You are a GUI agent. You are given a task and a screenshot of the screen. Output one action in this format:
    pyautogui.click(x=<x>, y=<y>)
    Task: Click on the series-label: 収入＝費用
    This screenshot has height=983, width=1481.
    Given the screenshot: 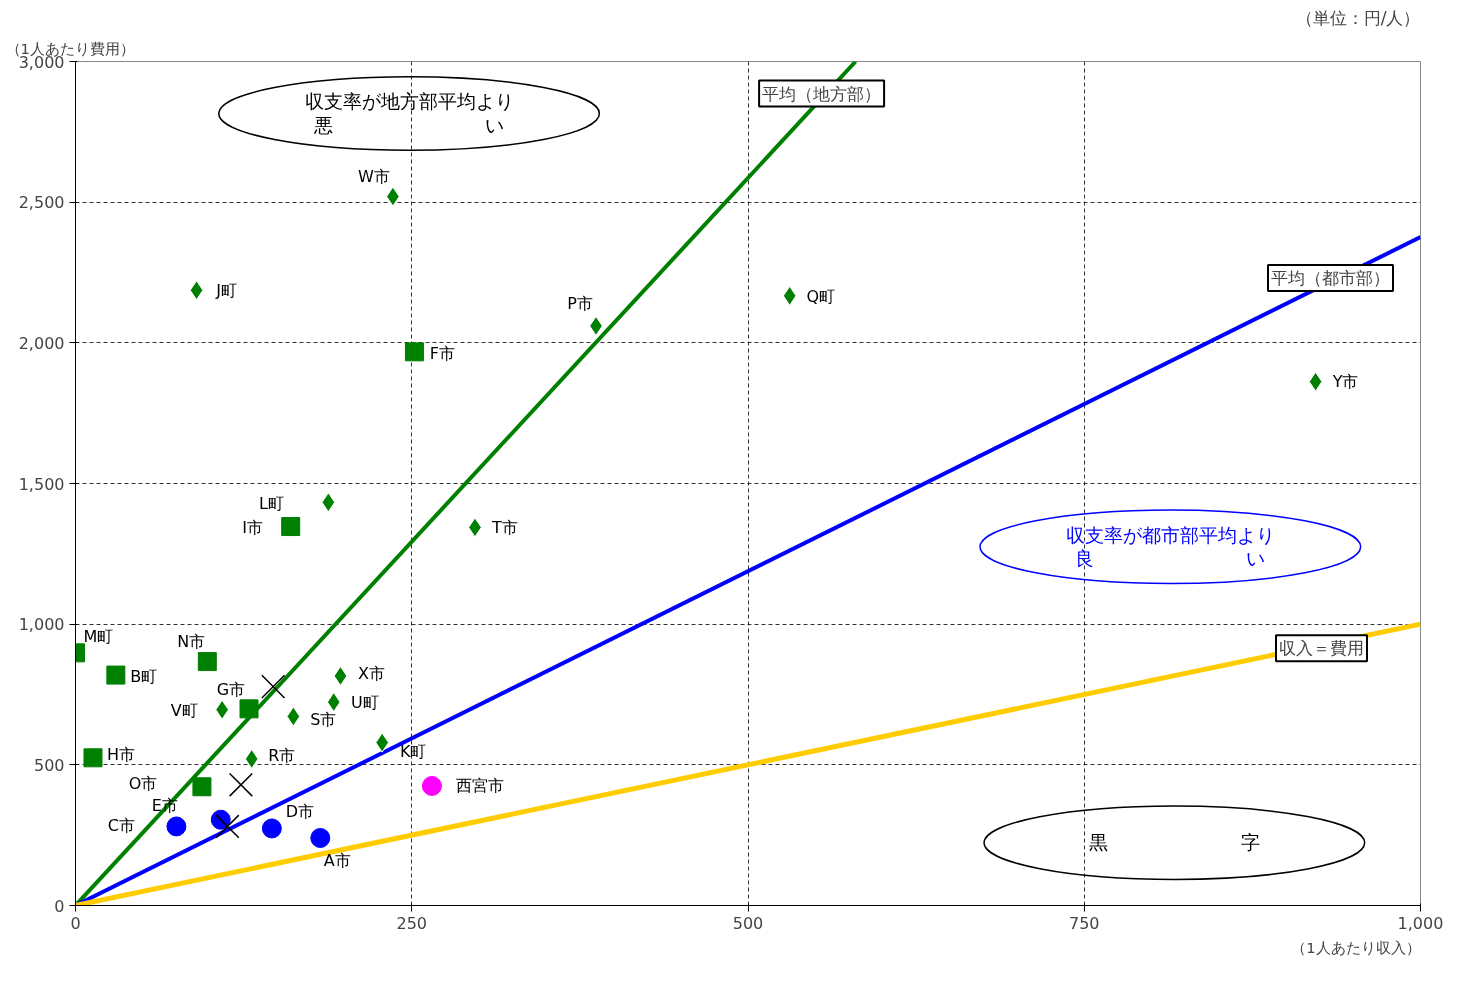 What is the action you would take?
    pyautogui.click(x=1321, y=648)
    